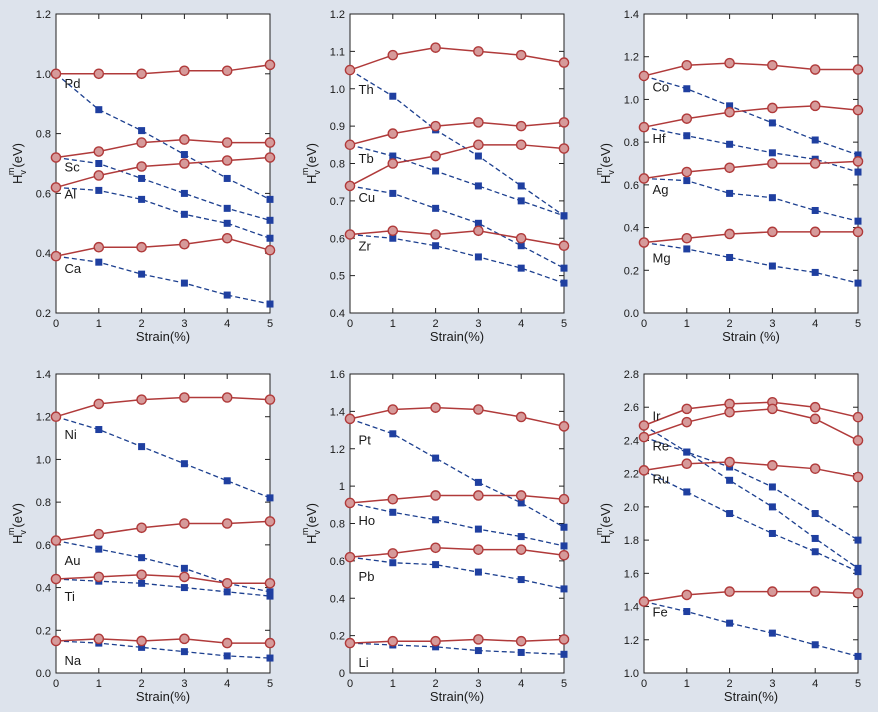  Describe the element at coordinates (365, 246) in the screenshot. I see `series-label: Zr` at that location.